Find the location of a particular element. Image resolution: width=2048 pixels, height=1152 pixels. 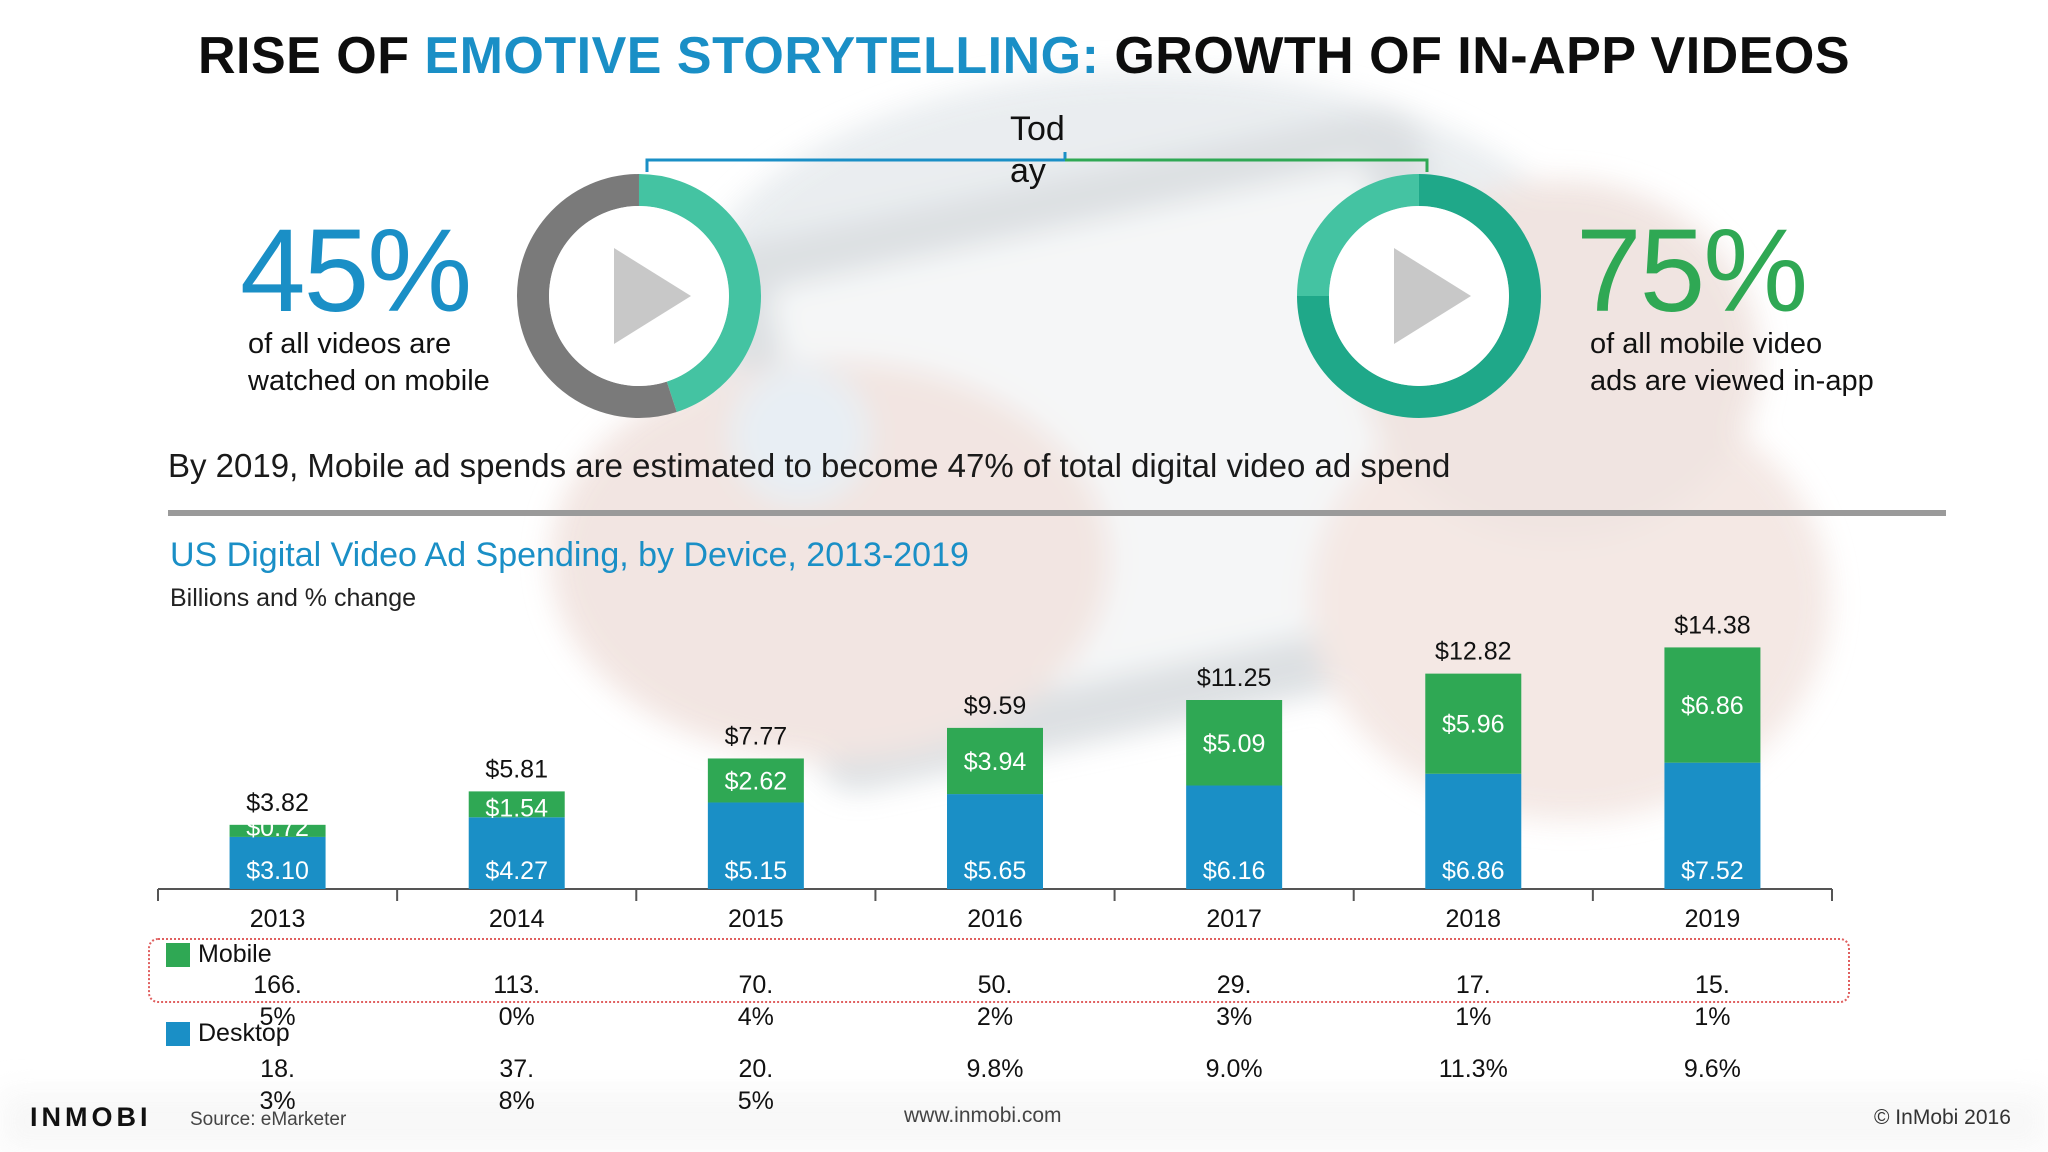

data-label-mobile: $2.62 is located at coordinates (756, 781).